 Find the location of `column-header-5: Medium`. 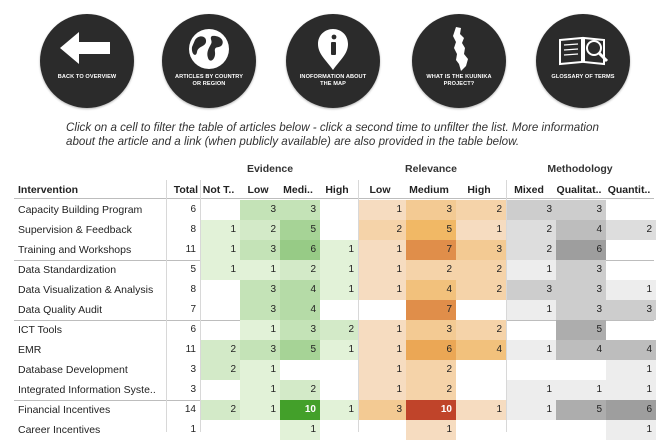

column-header-5: Medium is located at coordinates (429, 190).